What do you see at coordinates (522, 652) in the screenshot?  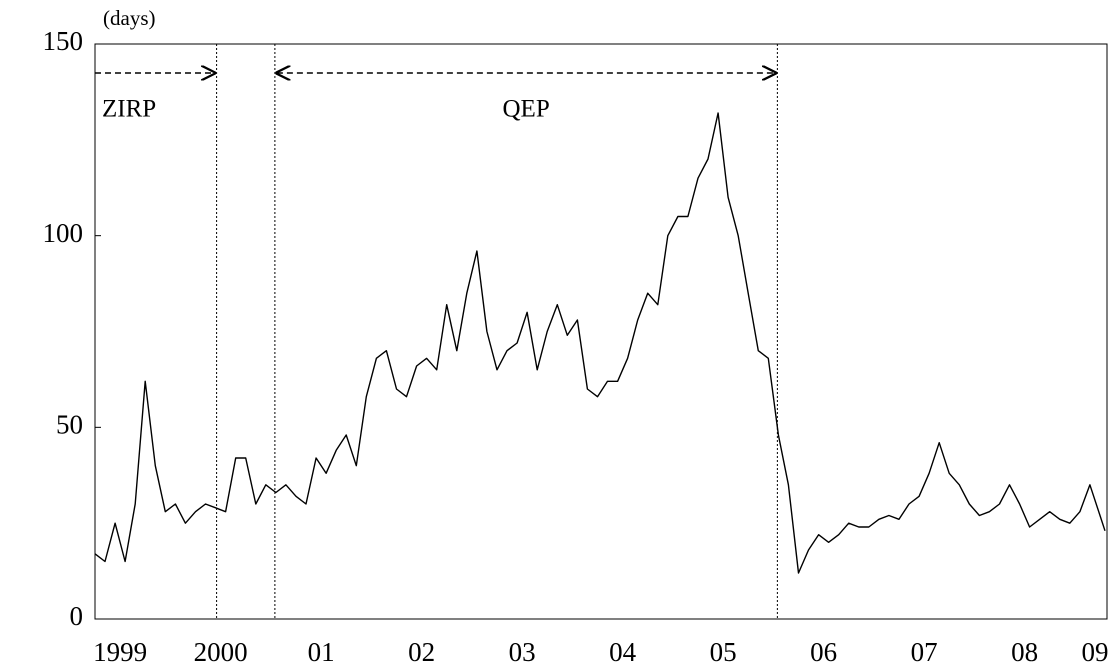 I see `x-tick-label: 03` at bounding box center [522, 652].